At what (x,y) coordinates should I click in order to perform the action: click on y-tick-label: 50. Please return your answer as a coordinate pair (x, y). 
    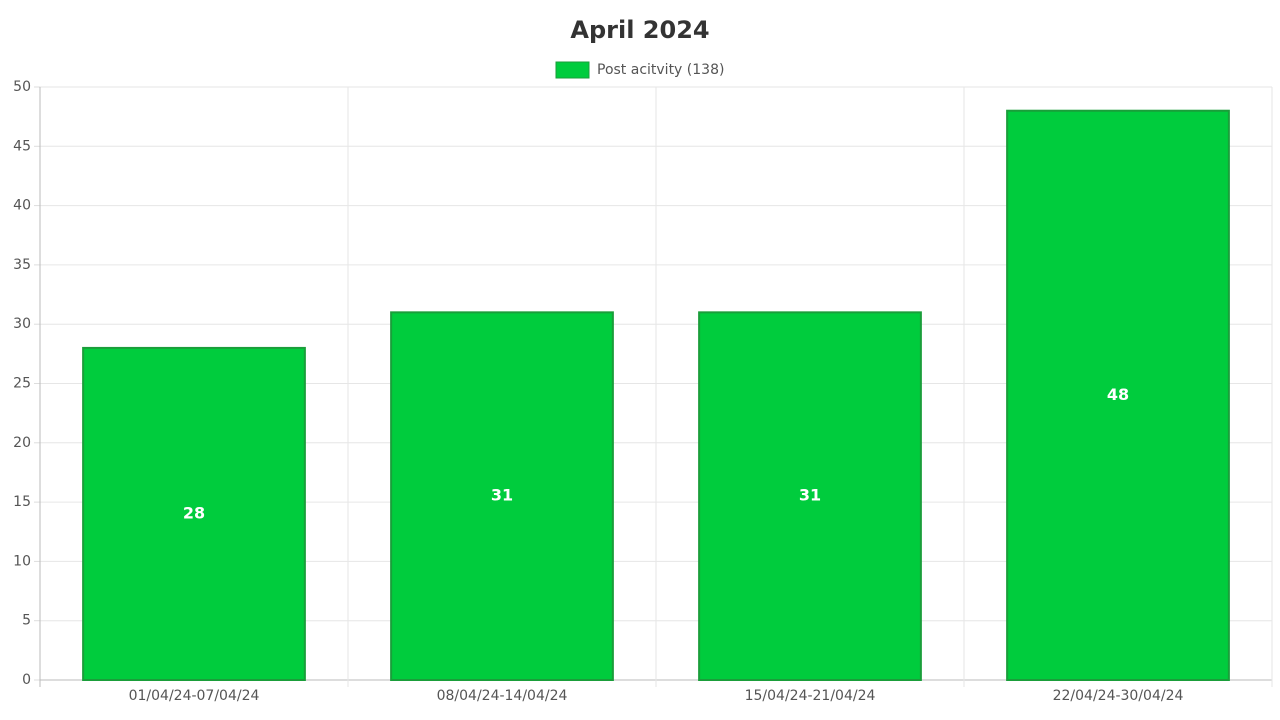
    Looking at the image, I should click on (22, 87).